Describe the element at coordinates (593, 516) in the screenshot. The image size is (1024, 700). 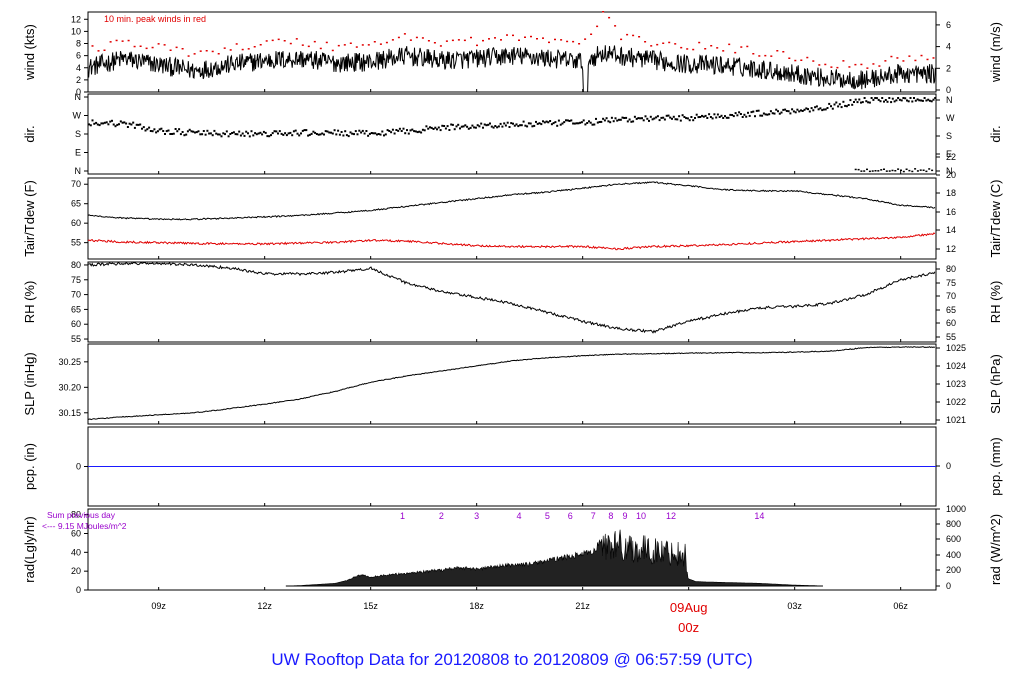
I see `radiation-hour-marker: 7` at that location.